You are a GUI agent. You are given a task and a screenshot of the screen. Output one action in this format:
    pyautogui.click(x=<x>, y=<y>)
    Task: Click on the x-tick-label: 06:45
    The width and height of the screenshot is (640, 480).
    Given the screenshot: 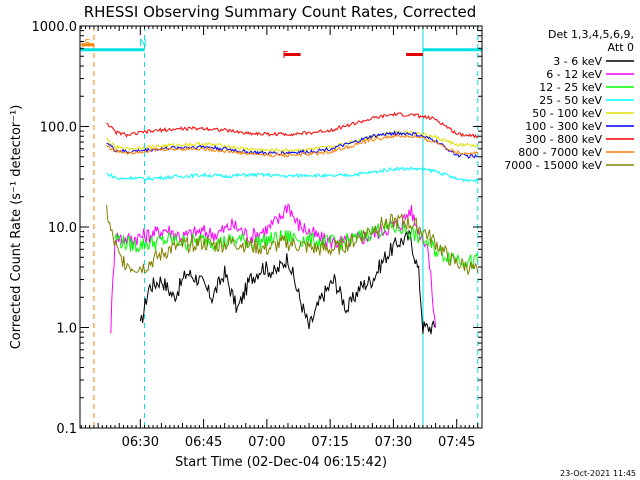 What is the action you would take?
    pyautogui.click(x=203, y=442)
    